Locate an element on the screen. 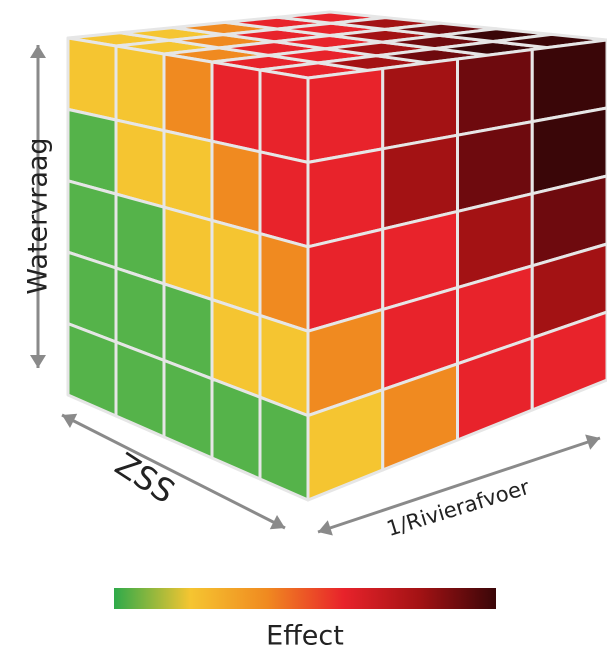  watervraag-arrow is located at coordinates (38, 206).